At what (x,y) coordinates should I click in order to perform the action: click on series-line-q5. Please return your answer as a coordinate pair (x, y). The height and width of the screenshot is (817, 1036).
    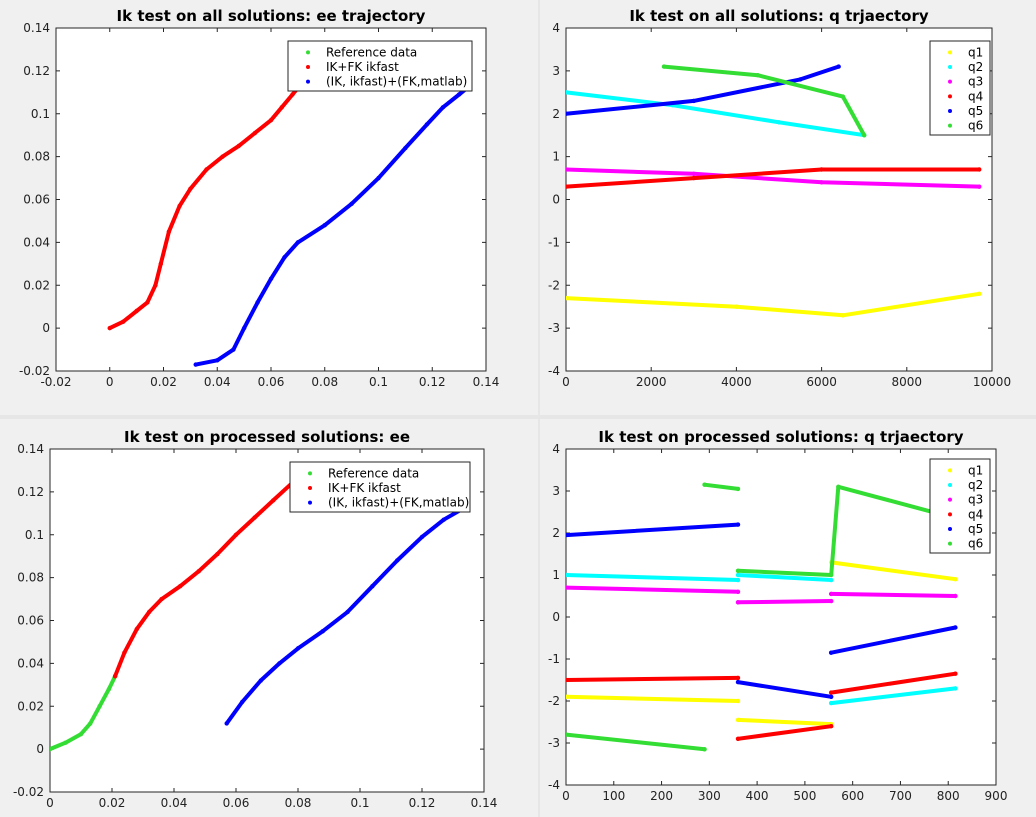
    Looking at the image, I should click on (703, 90).